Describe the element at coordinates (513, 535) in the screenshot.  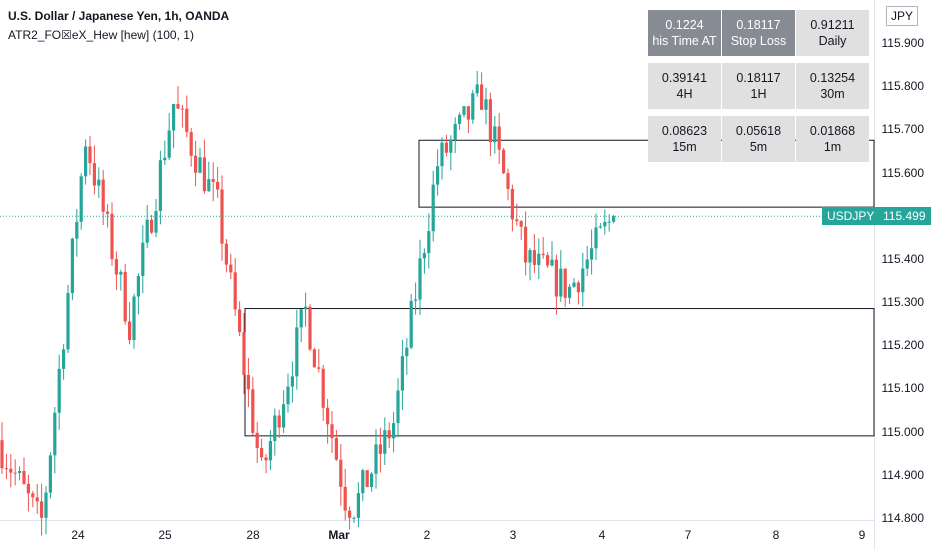
I see `time-tick-label: 3` at that location.